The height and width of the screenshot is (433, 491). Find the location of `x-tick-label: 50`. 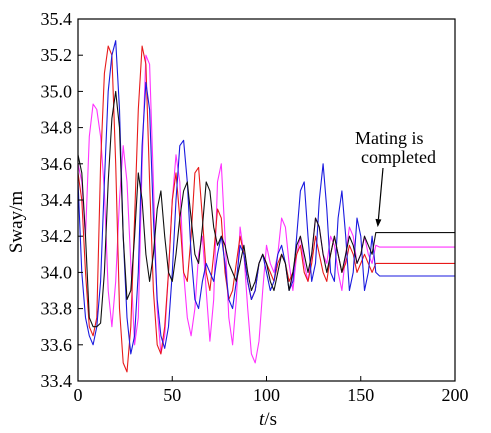

x-tick-label: 50 is located at coordinates (172, 395).